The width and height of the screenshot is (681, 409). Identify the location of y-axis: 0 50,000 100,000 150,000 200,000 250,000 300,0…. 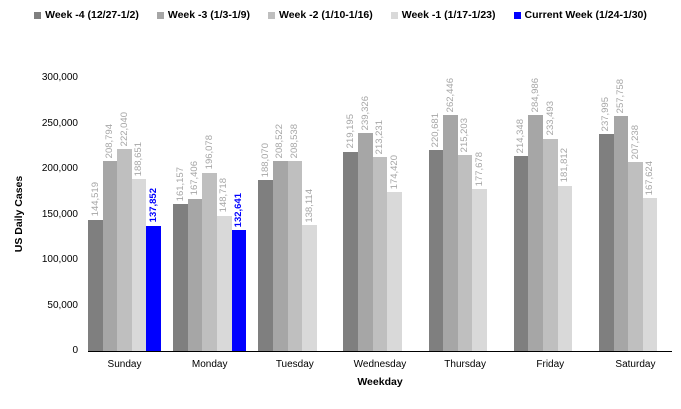
(39, 204).